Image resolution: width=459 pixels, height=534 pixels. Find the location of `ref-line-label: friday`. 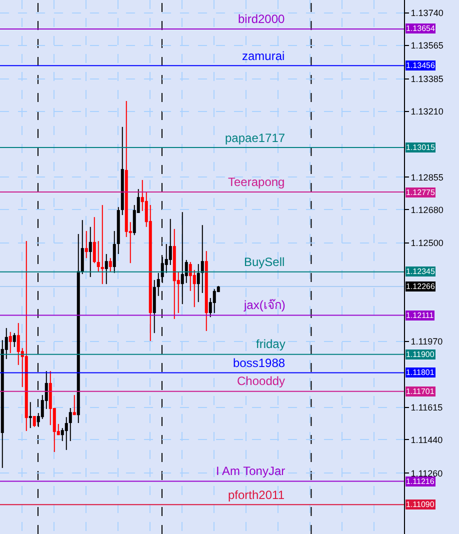

ref-line-label: friday is located at coordinates (271, 344).